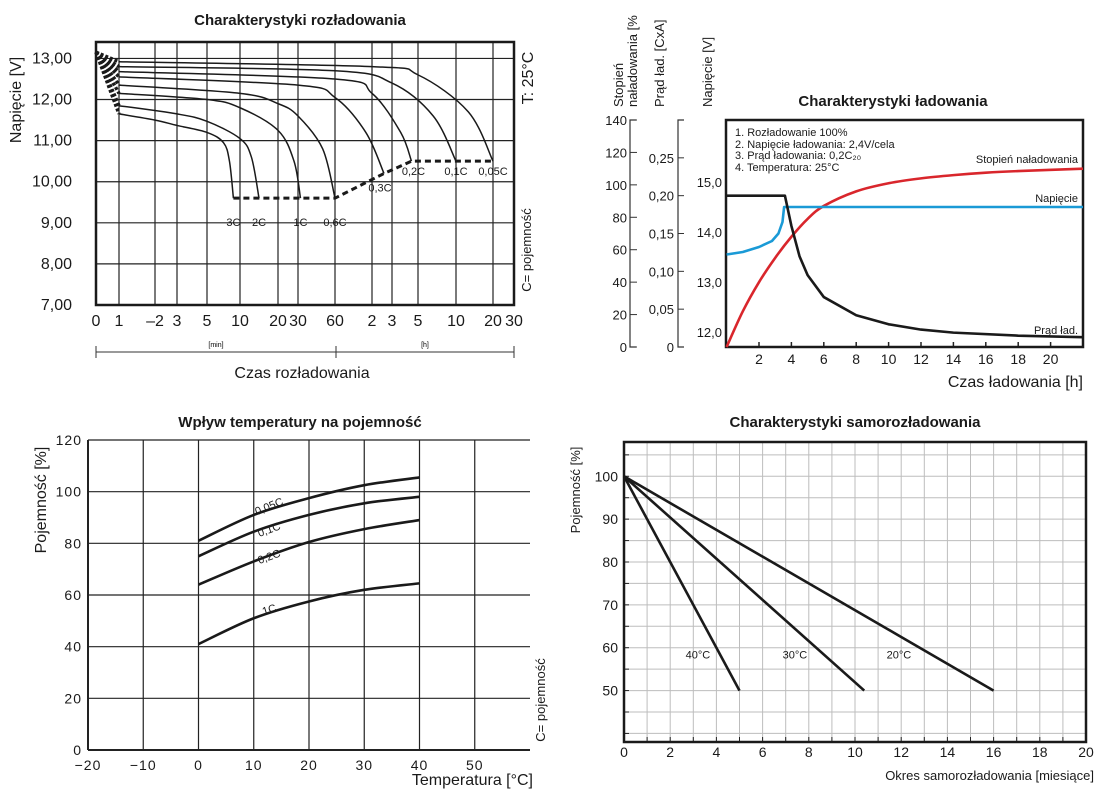  I want to click on soc-axis-line, so click(632, 233).